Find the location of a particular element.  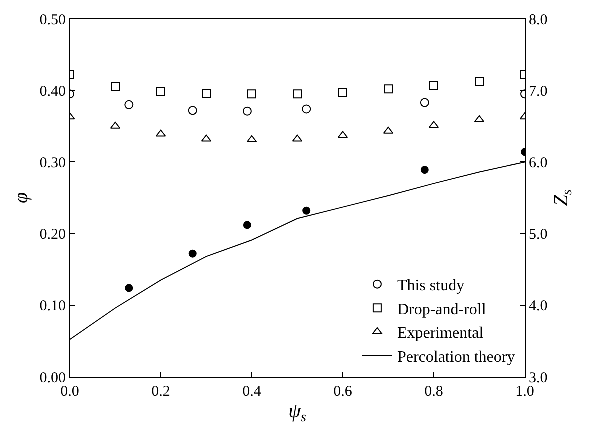

y2-tick-label: 8.0 is located at coordinates (538, 20).